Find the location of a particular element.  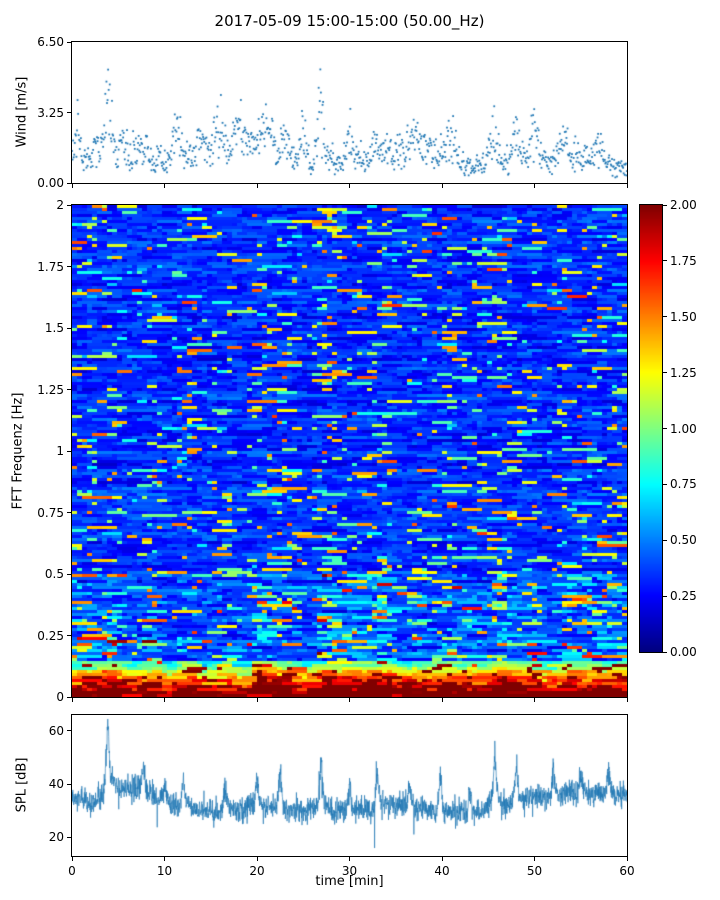

x-tick-label: 50 is located at coordinates (534, 871).